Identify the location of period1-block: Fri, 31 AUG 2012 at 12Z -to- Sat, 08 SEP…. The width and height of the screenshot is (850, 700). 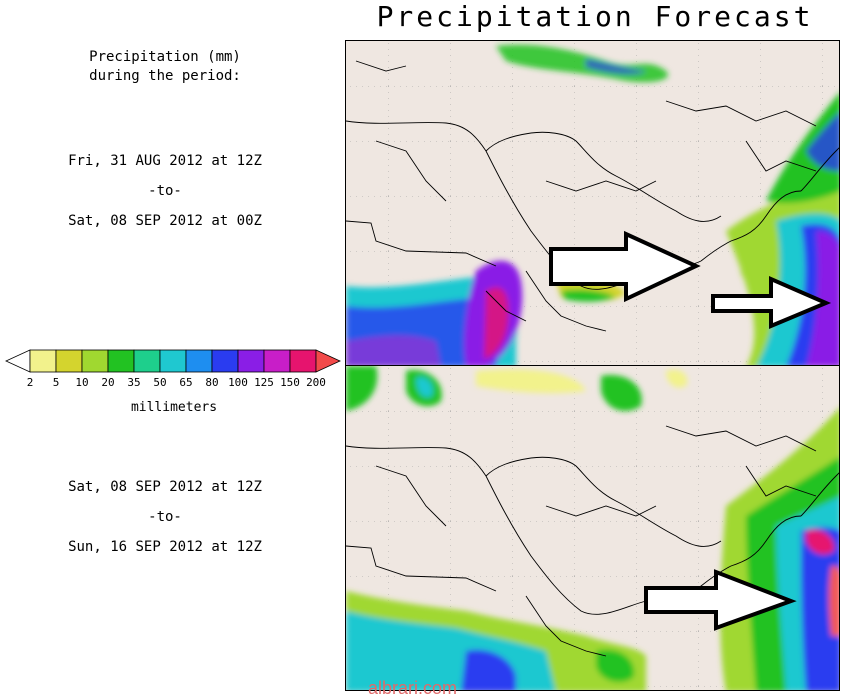
(165, 191).